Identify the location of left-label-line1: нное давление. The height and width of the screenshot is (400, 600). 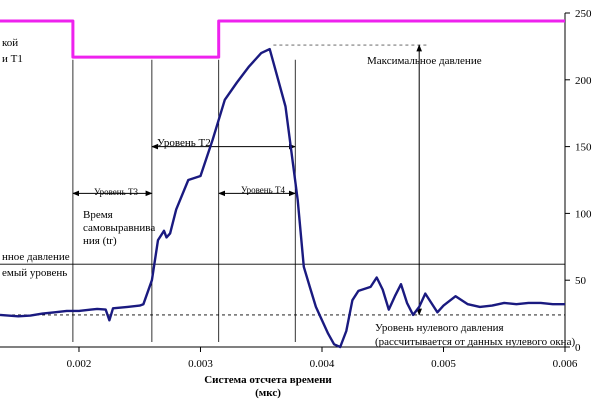
(36, 257).